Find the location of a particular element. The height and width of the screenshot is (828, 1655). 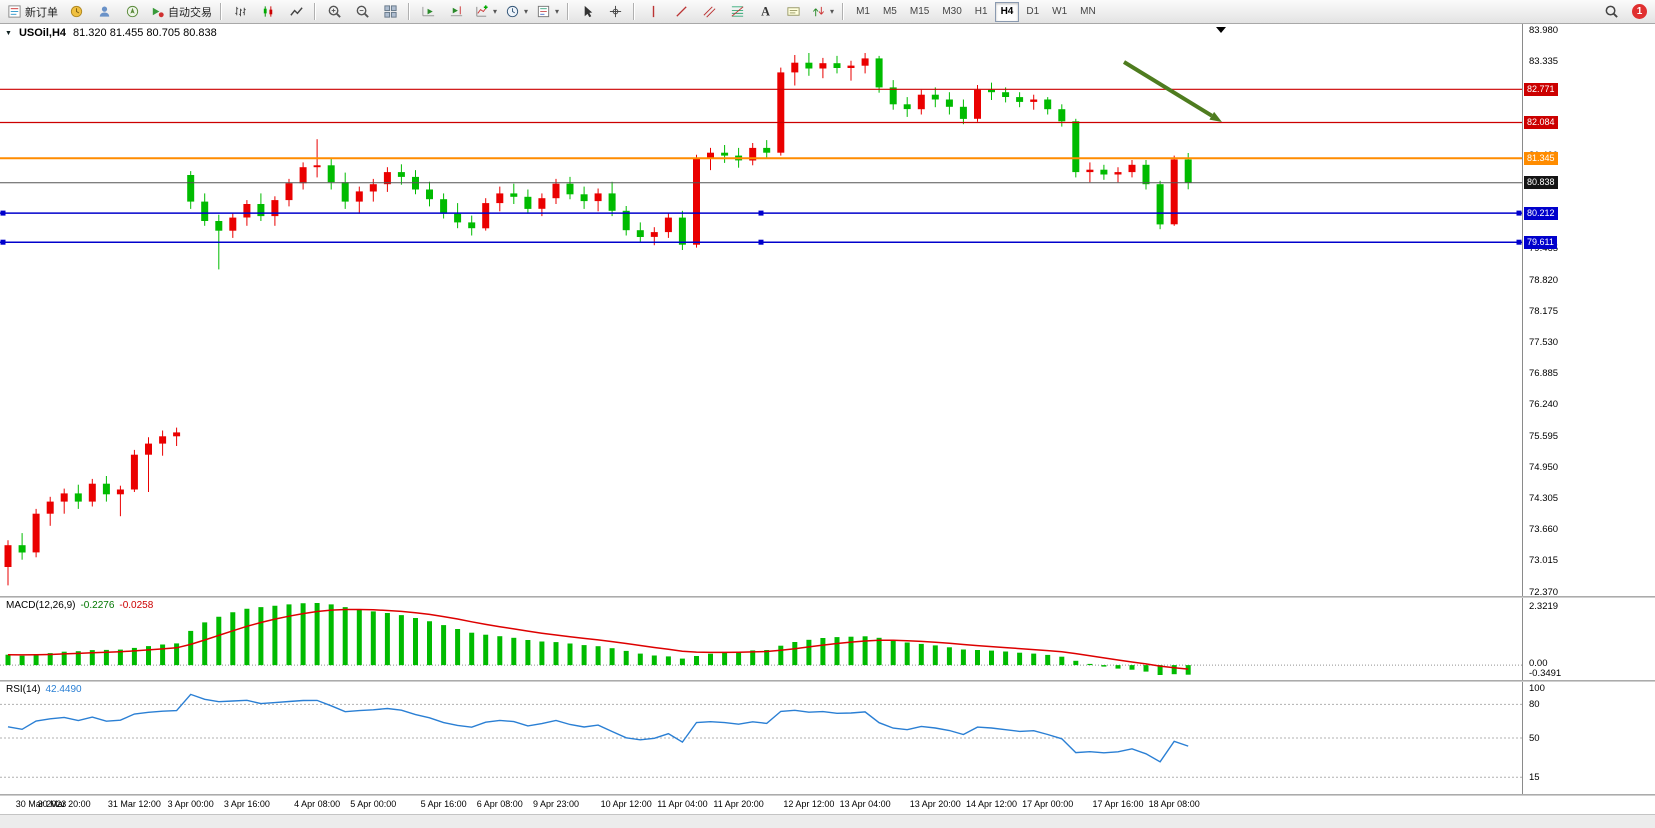

zoom-in-button is located at coordinates (334, 12).